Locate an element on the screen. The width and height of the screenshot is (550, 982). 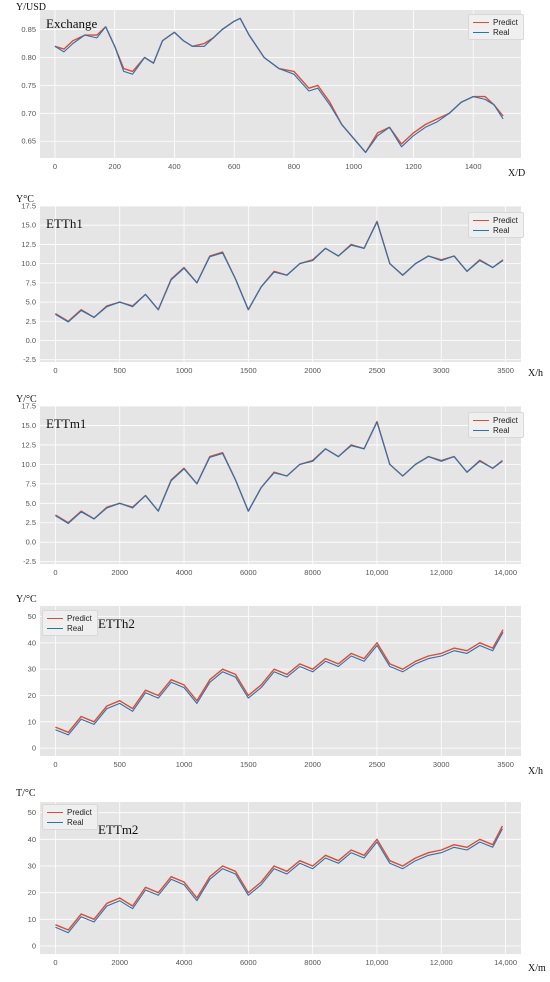
etth2-chart: 0 500 1000 1500 2000 2500 3000 3500 0 10 20 30 40 50 is located at coordinates (274, 687).